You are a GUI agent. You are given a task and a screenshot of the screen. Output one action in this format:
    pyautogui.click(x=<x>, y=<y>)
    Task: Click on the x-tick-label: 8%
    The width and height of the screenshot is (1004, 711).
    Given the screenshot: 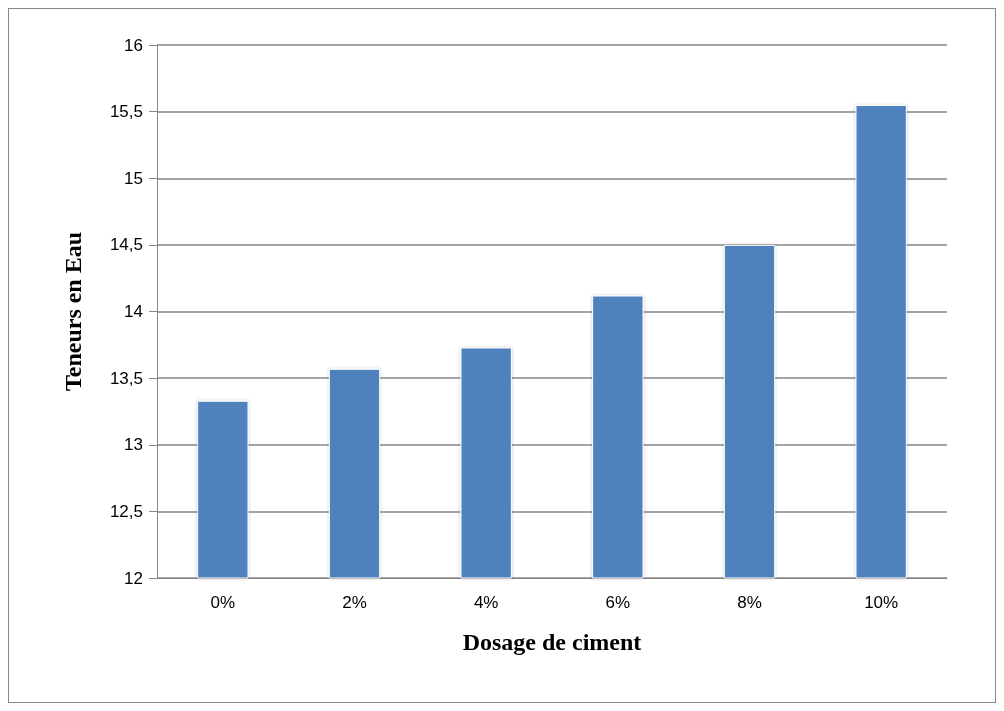 What is the action you would take?
    pyautogui.click(x=749, y=602)
    